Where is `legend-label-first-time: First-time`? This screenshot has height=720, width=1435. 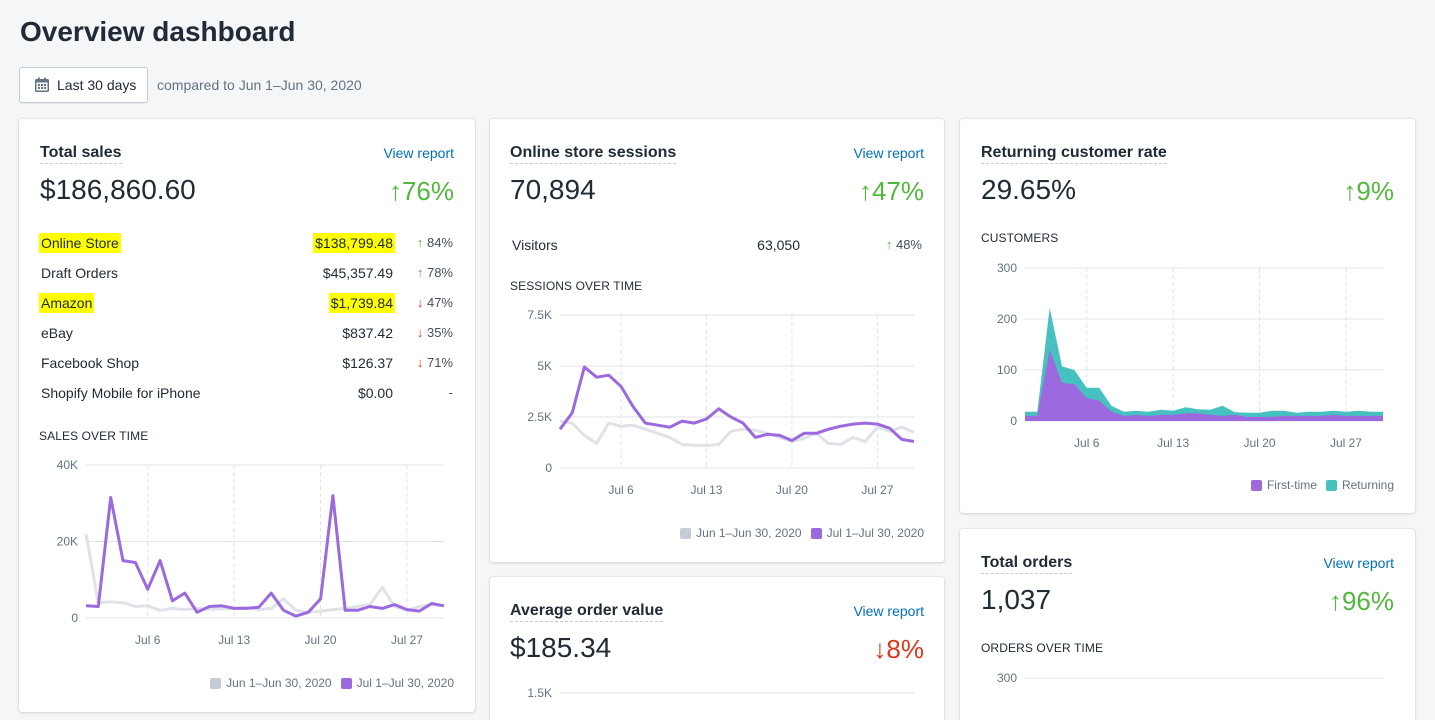 legend-label-first-time: First-time is located at coordinates (1291, 485).